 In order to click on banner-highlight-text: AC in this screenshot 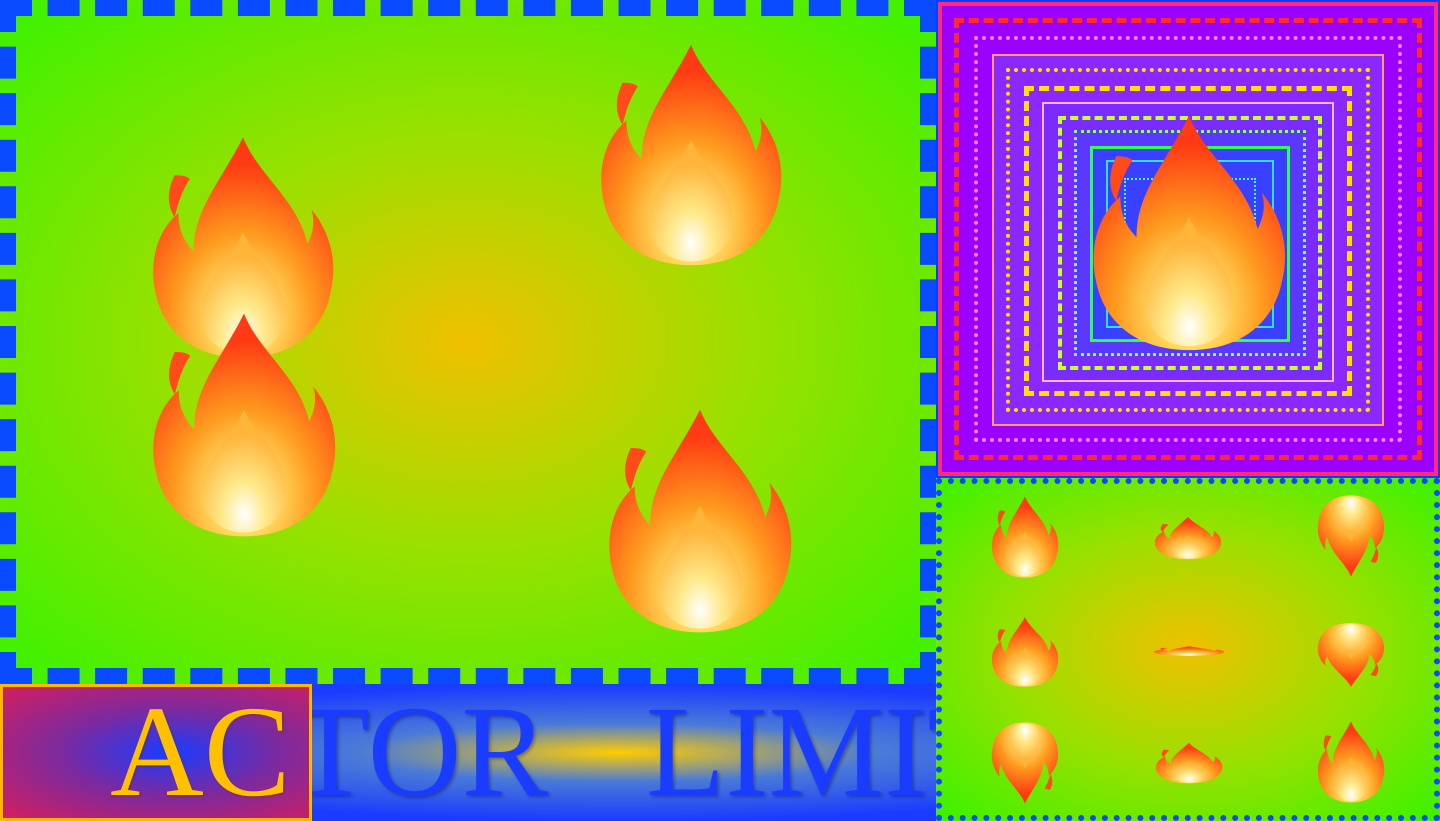, I will do `click(200, 752)`.